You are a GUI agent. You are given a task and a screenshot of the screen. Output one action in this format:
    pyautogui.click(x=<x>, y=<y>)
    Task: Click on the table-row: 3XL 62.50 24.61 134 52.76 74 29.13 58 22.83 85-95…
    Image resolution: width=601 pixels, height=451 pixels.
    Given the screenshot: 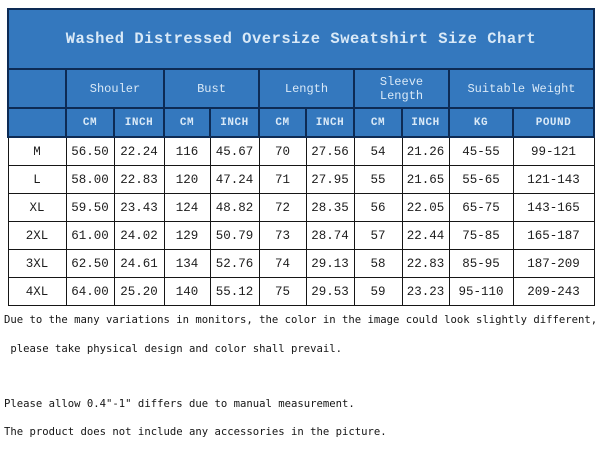 What is the action you would take?
    pyautogui.click(x=301, y=263)
    